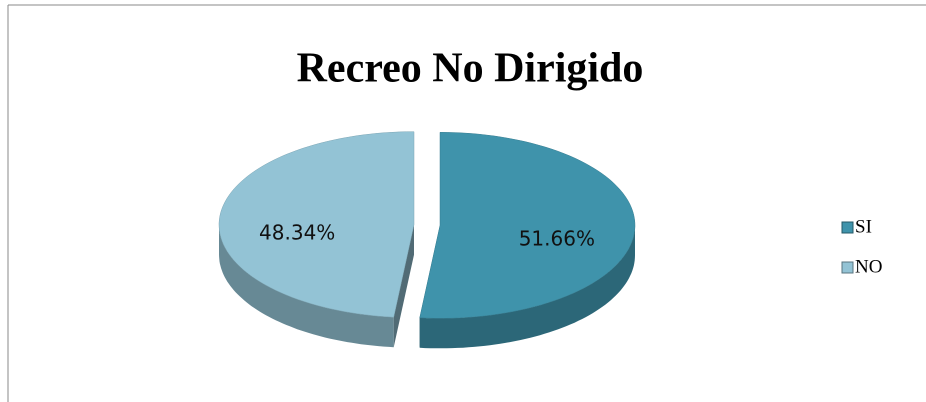 Image resolution: width=926 pixels, height=402 pixels. Describe the element at coordinates (557, 239) in the screenshot. I see `data-label: 51.66%` at that location.